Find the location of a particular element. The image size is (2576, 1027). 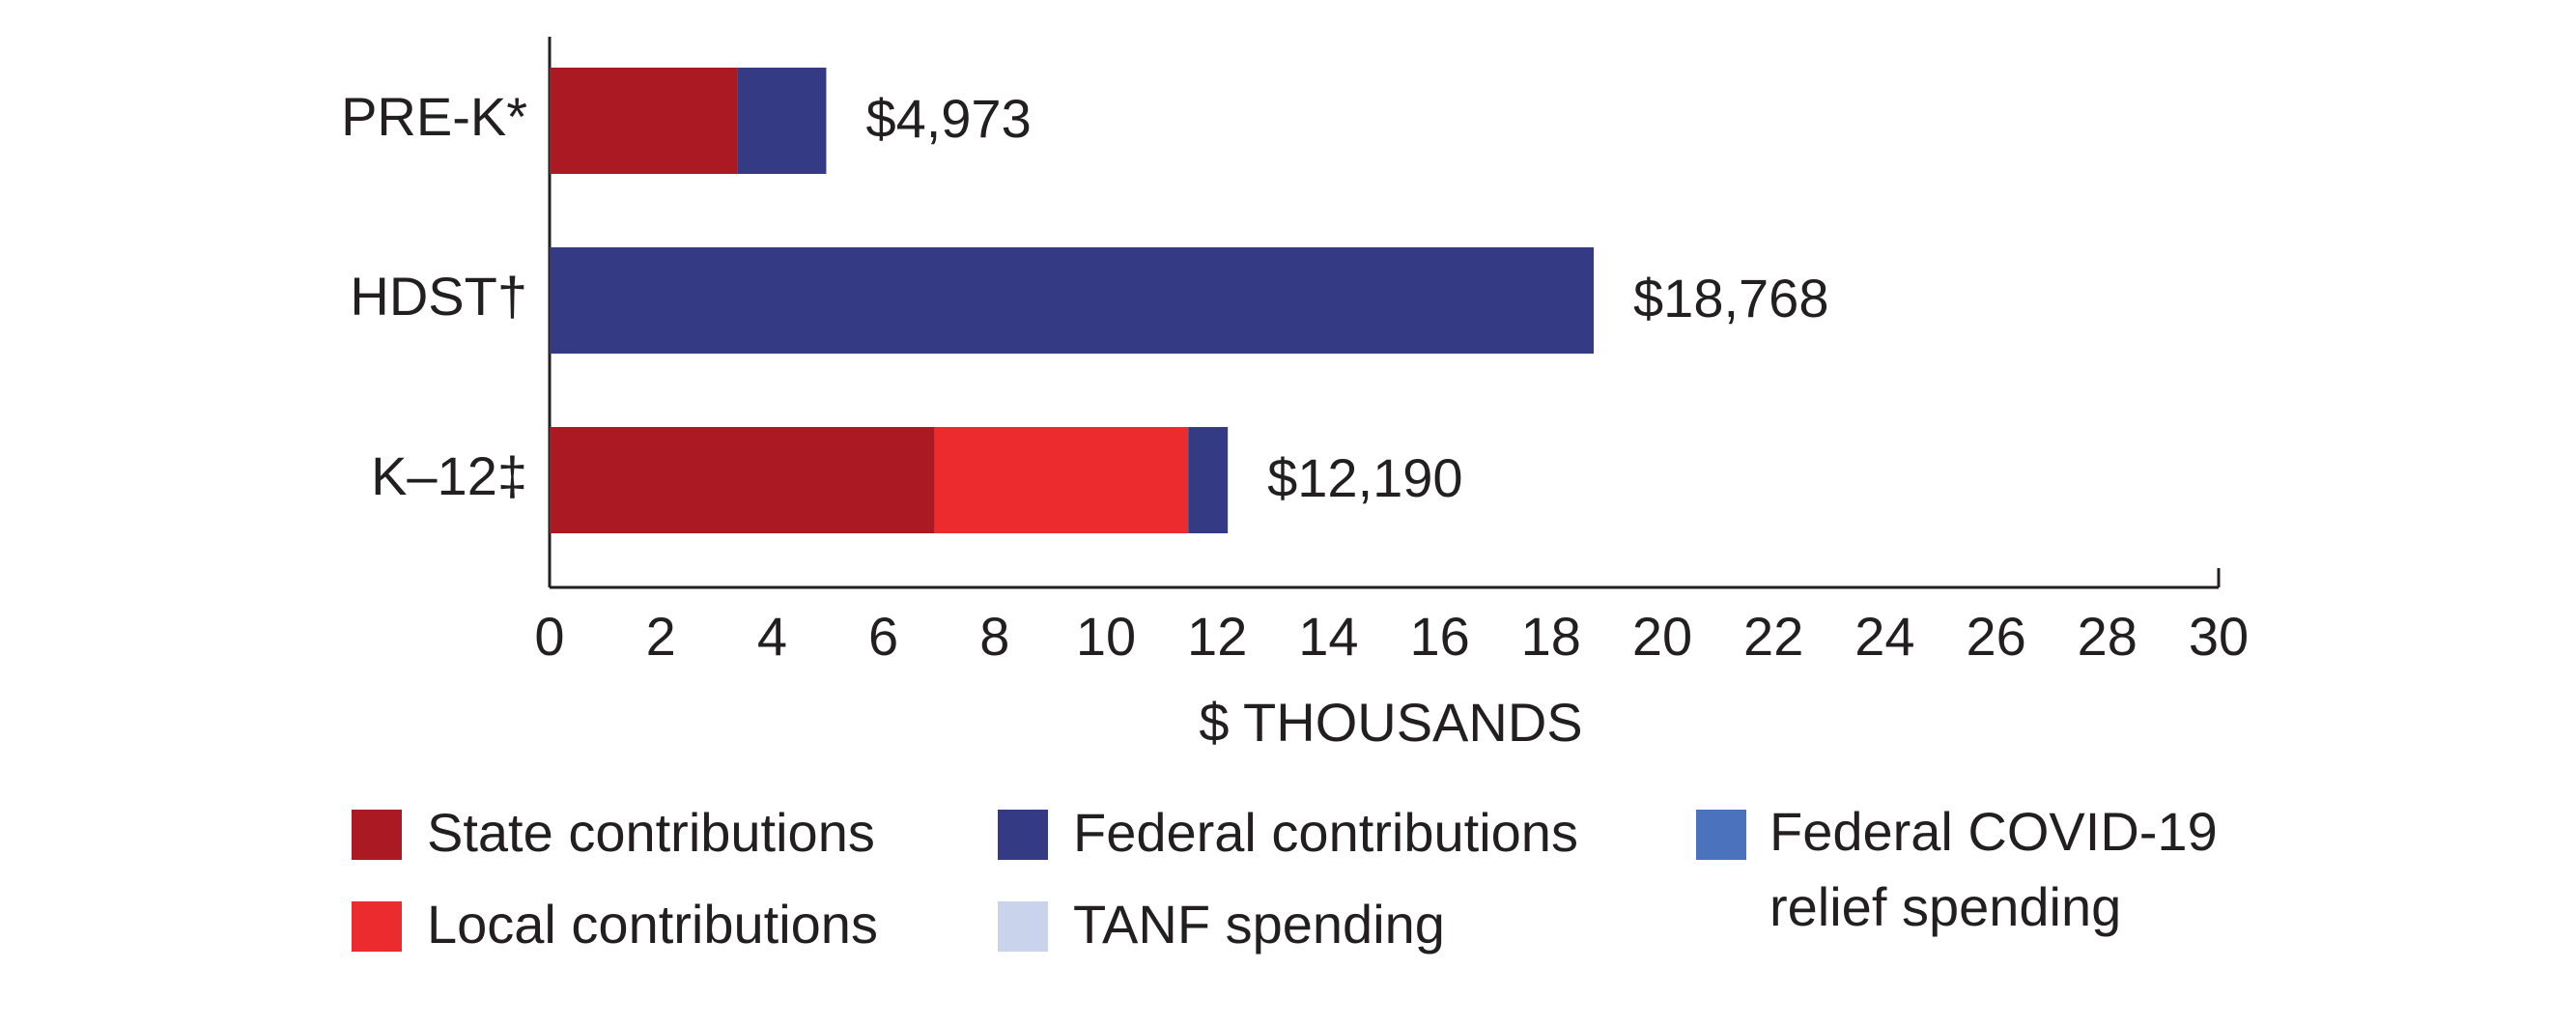

x-tick-label: 10 is located at coordinates (1106, 636).